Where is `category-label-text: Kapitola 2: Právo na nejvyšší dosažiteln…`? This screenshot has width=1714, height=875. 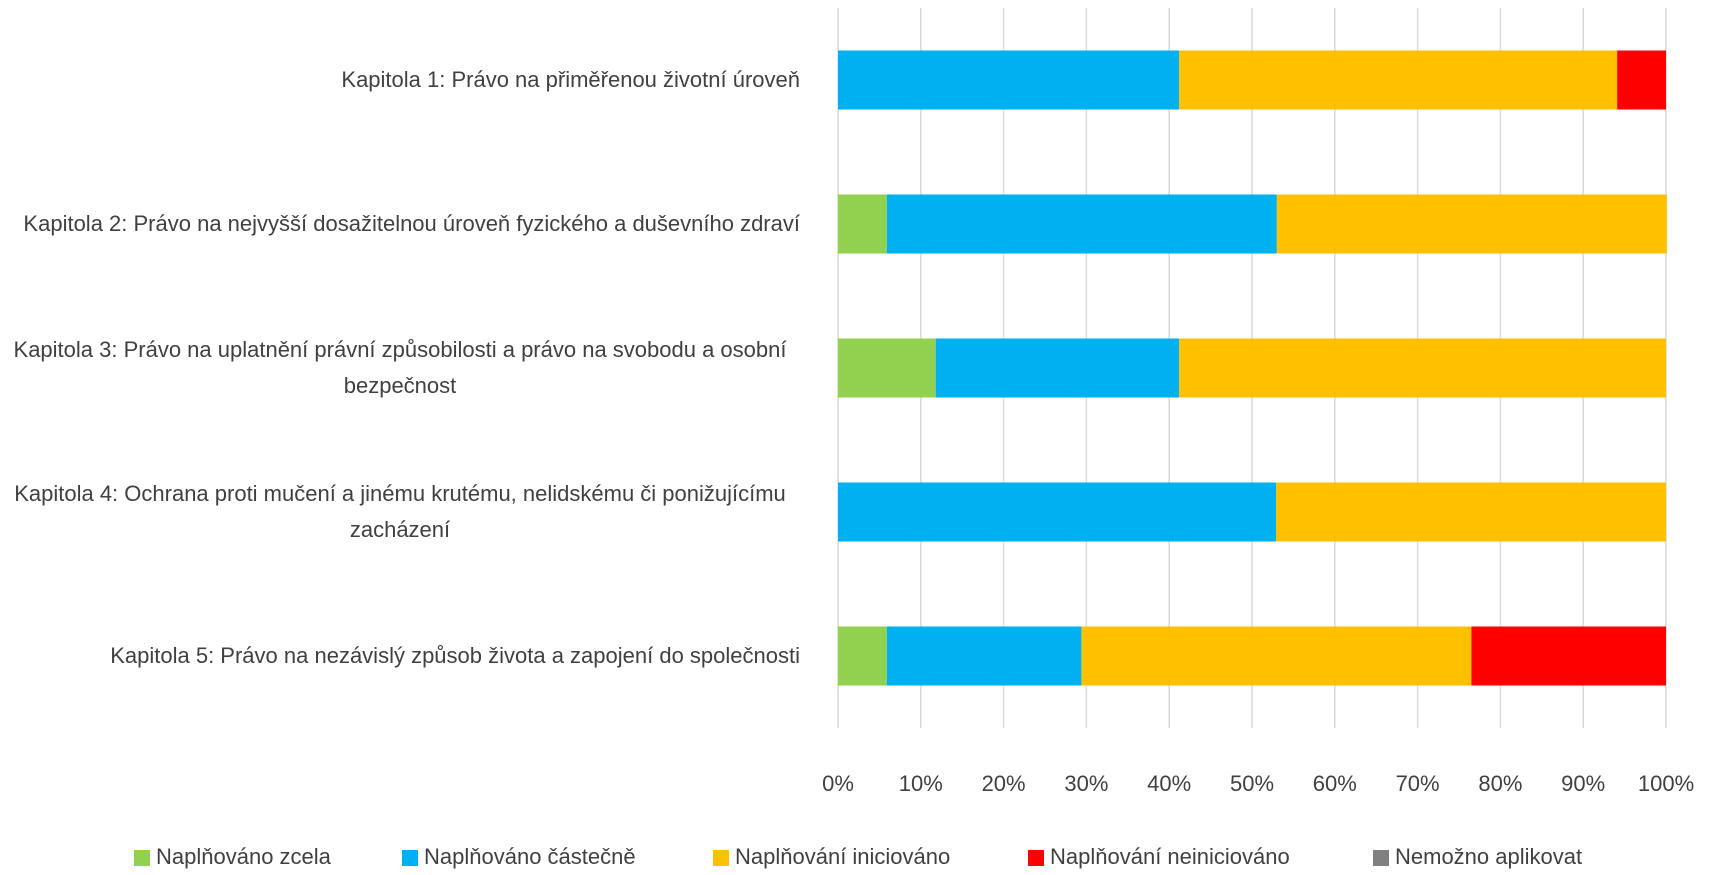
category-label-text: Kapitola 2: Právo na nejvyšší dosažiteln… is located at coordinates (411, 223).